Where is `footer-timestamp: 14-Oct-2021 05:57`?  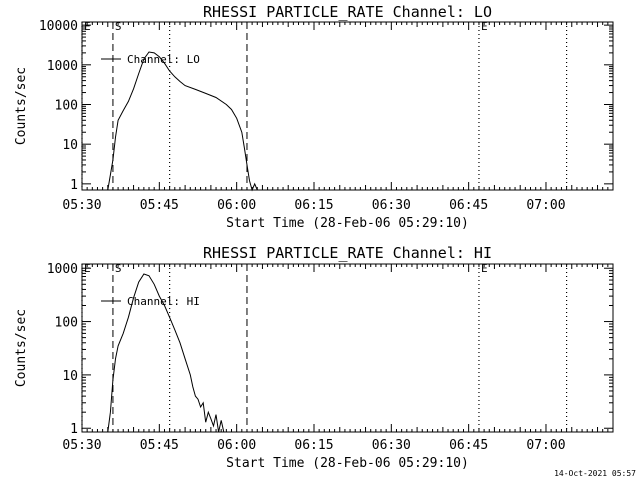
footer-timestamp: 14-Oct-2021 05:57 is located at coordinates (595, 473).